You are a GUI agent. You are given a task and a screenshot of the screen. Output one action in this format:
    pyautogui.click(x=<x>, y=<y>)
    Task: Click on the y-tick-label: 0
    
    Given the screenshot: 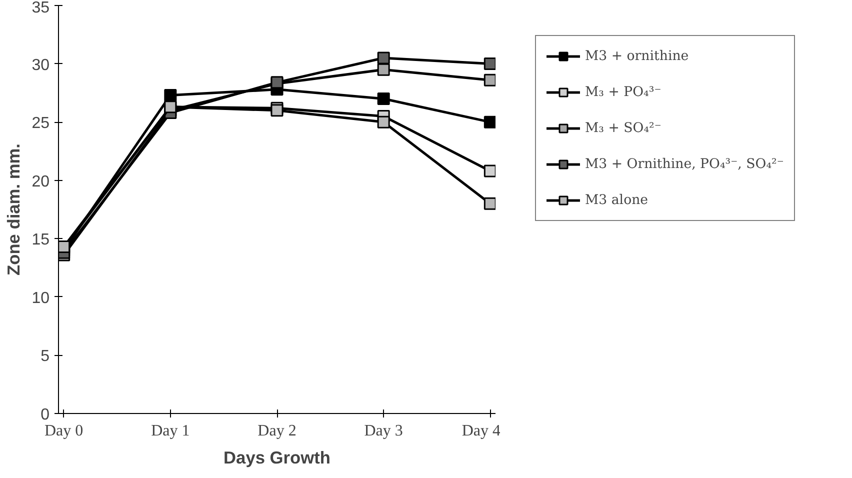 What is the action you would take?
    pyautogui.click(x=45, y=415)
    